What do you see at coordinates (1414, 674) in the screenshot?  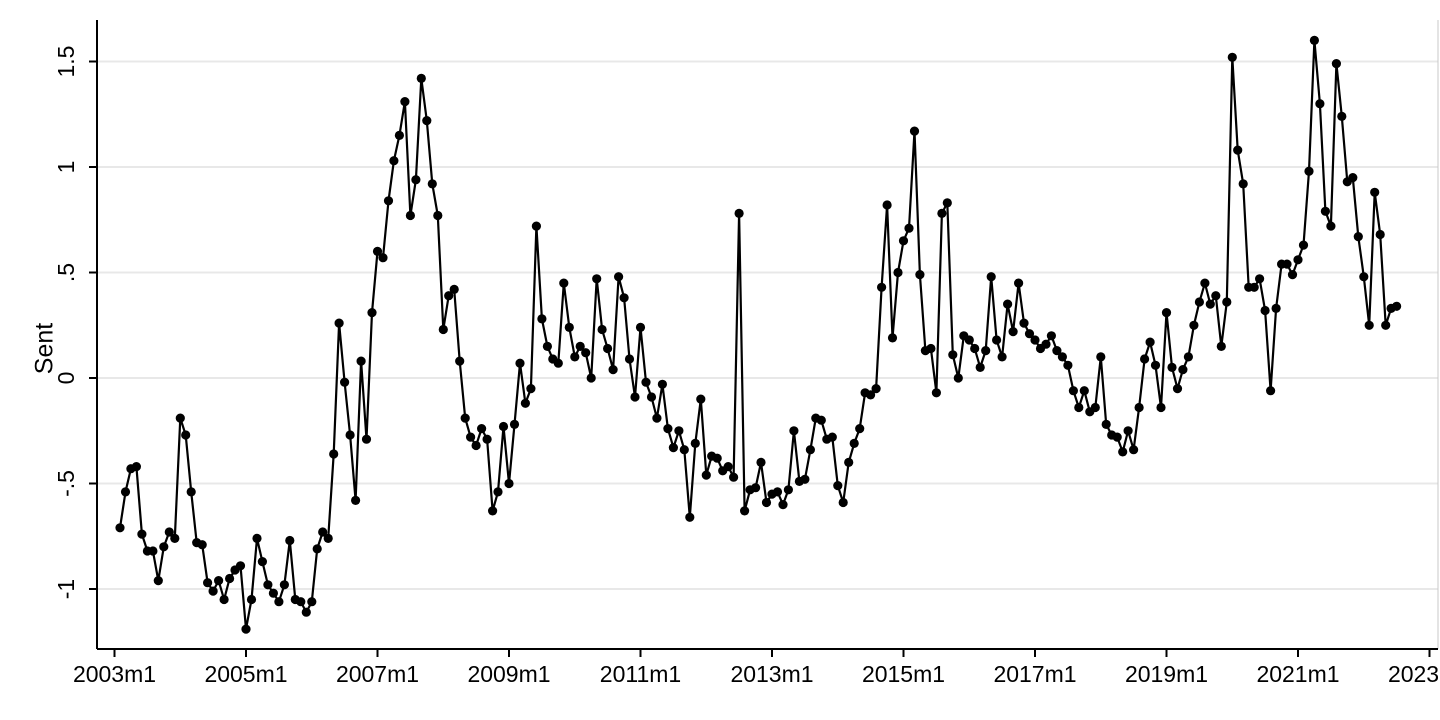 I see `x-axis-tick-label: 2023m1` at bounding box center [1414, 674].